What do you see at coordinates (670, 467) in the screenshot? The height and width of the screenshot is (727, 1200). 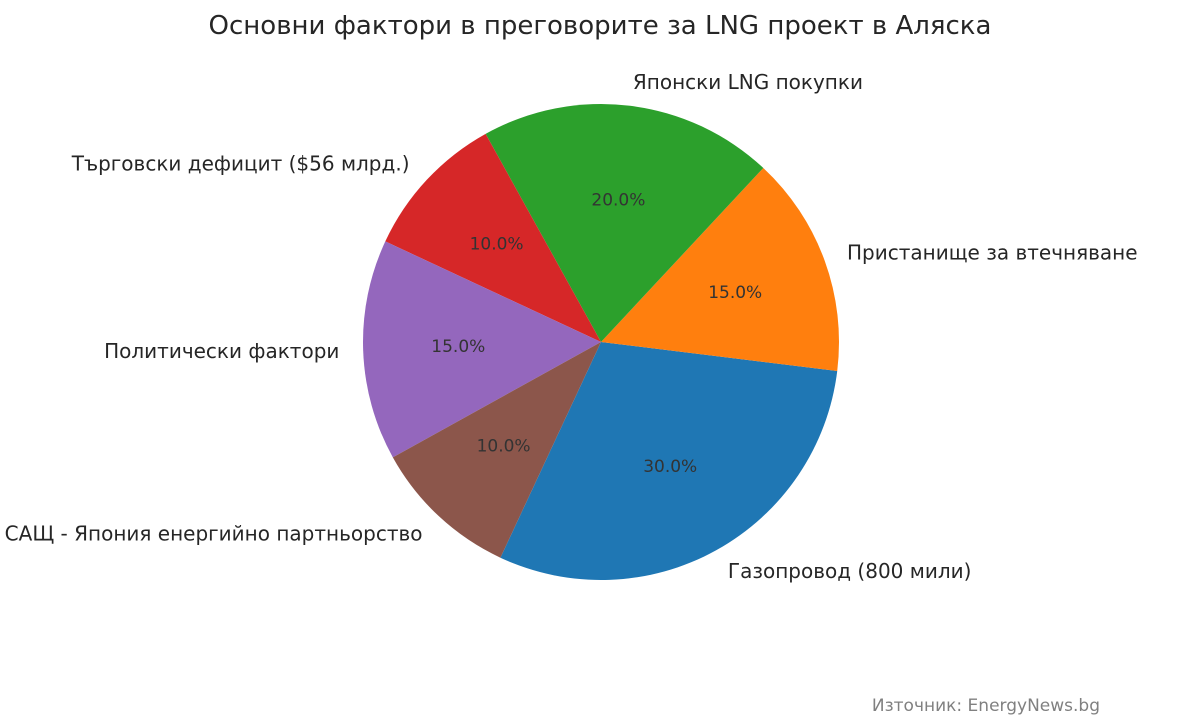 I see `slice-percentage-label: 30.0%` at bounding box center [670, 467].